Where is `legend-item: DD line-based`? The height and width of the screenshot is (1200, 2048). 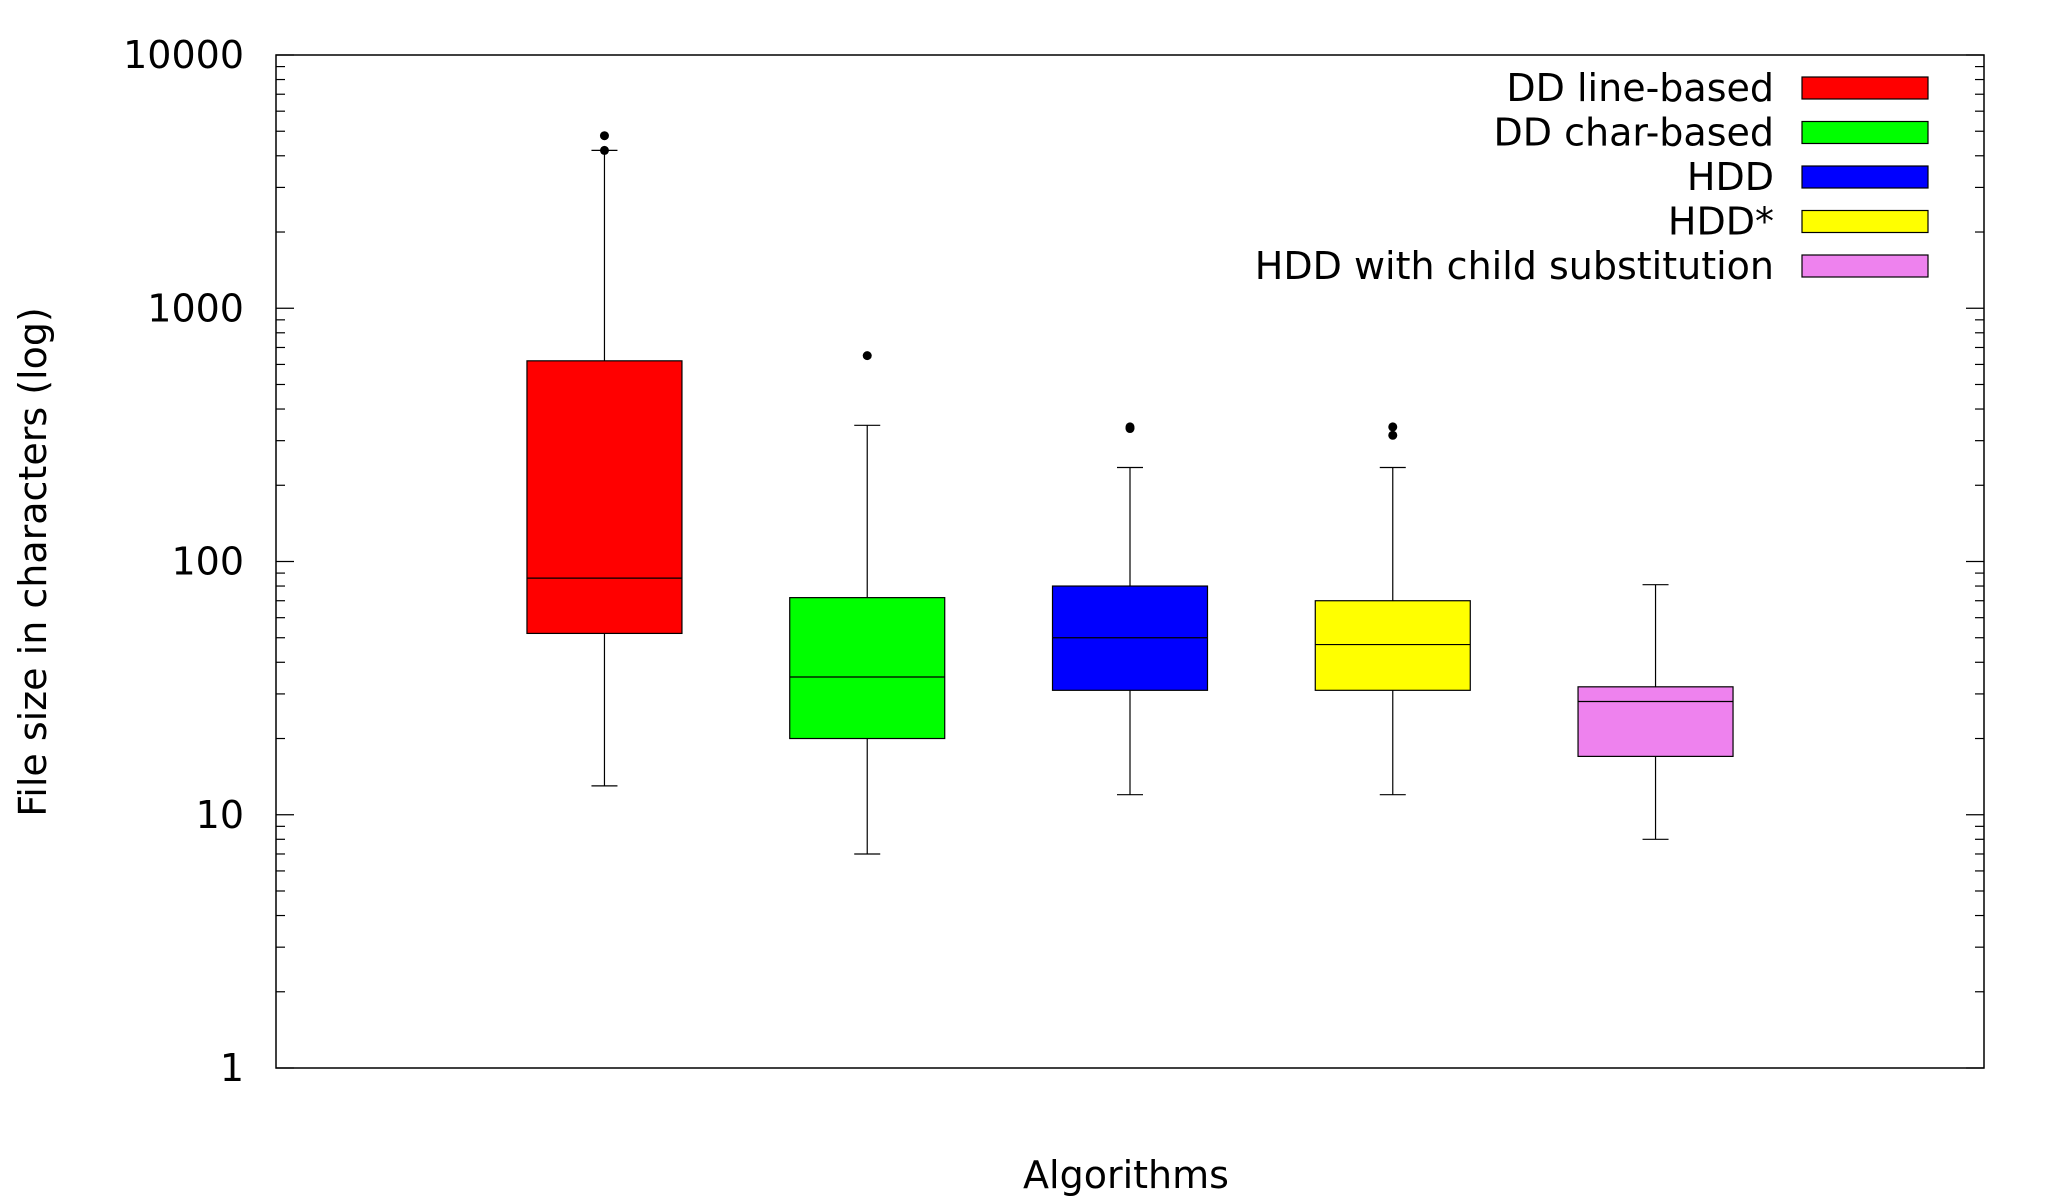 legend-item: DD line-based is located at coordinates (1717, 88).